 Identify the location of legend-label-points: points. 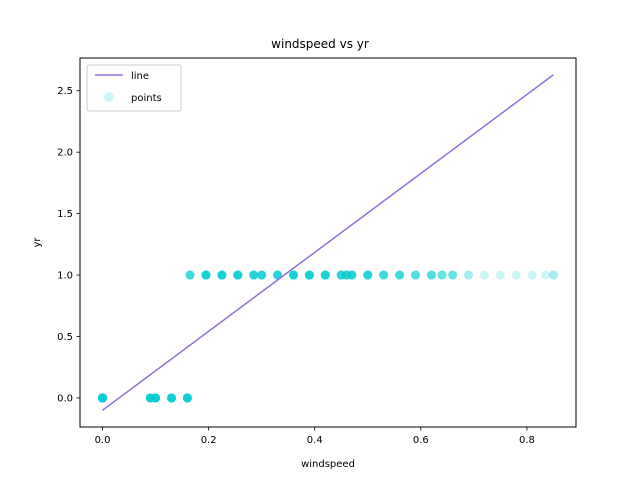
(146, 98).